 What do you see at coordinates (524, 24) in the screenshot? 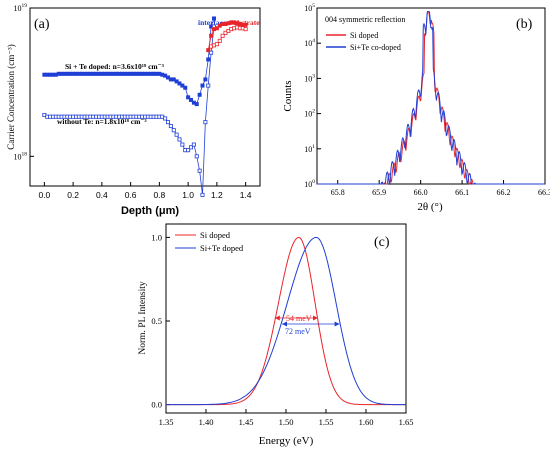
I see `panel-b-label: (b)` at bounding box center [524, 24].